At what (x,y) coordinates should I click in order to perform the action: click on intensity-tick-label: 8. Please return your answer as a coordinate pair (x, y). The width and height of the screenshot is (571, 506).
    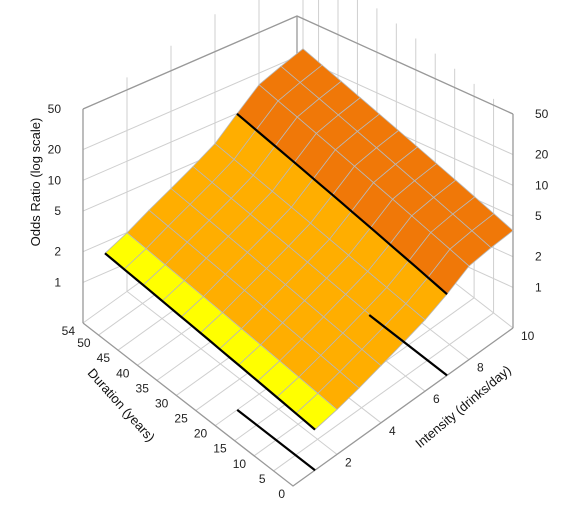
    Looking at the image, I should click on (480, 368).